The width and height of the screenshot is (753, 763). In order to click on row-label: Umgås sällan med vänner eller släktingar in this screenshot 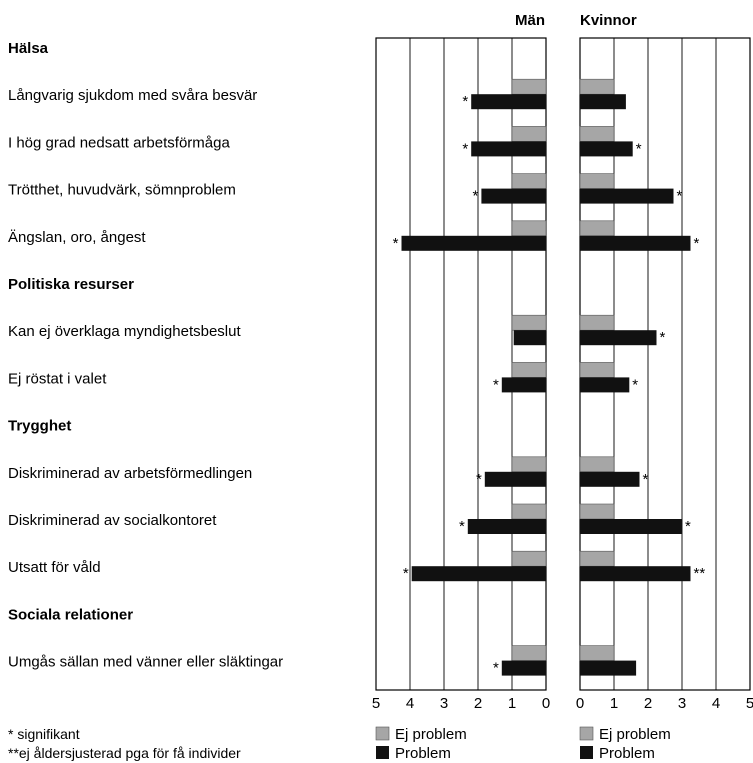, I will do `click(145, 662)`.